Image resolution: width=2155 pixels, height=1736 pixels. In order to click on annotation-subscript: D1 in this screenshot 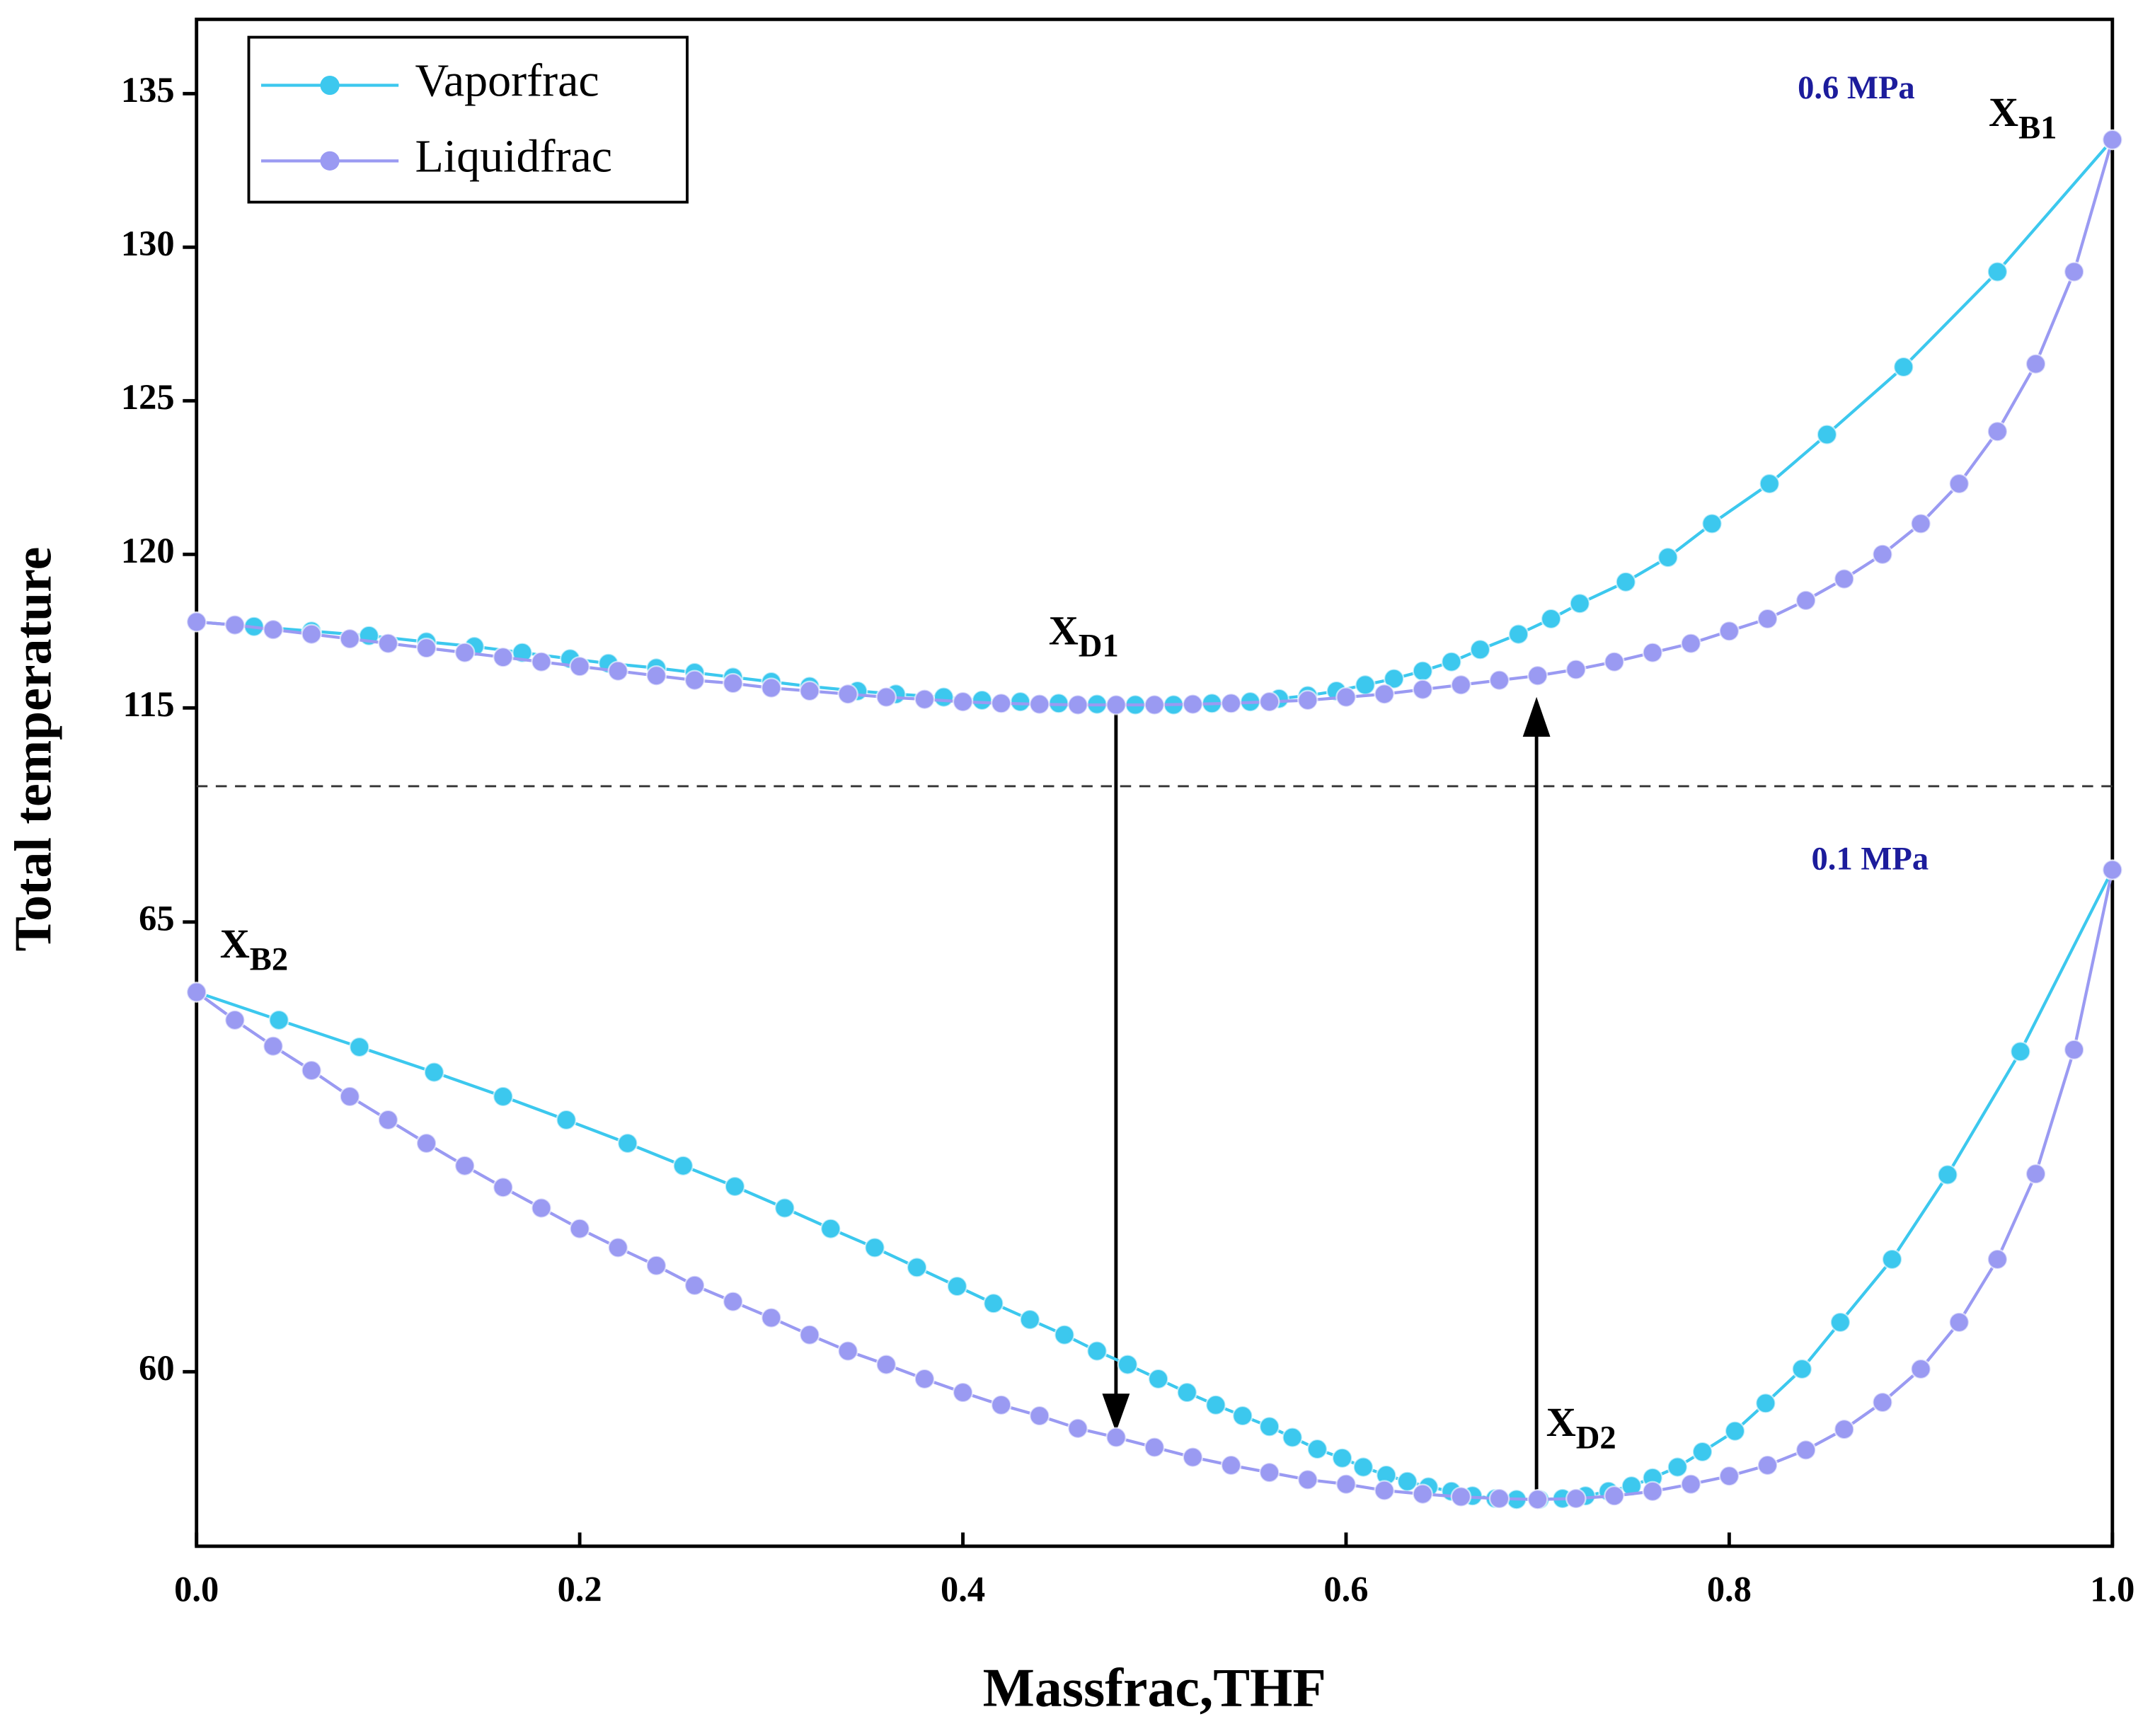, I will do `click(1099, 645)`.